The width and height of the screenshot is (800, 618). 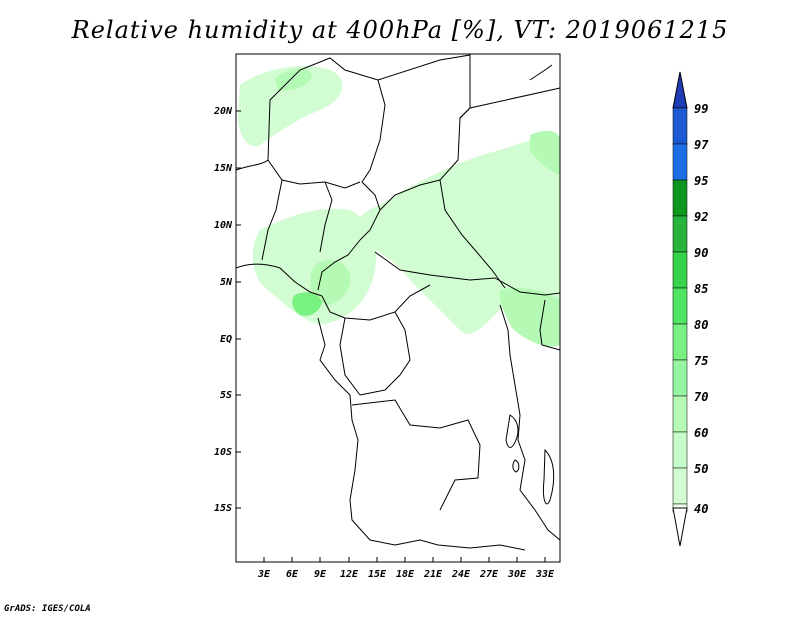 I want to click on colorbar: 99 97 95 92 90 85 80 75 70 60 50 40, so click(x=691, y=309).